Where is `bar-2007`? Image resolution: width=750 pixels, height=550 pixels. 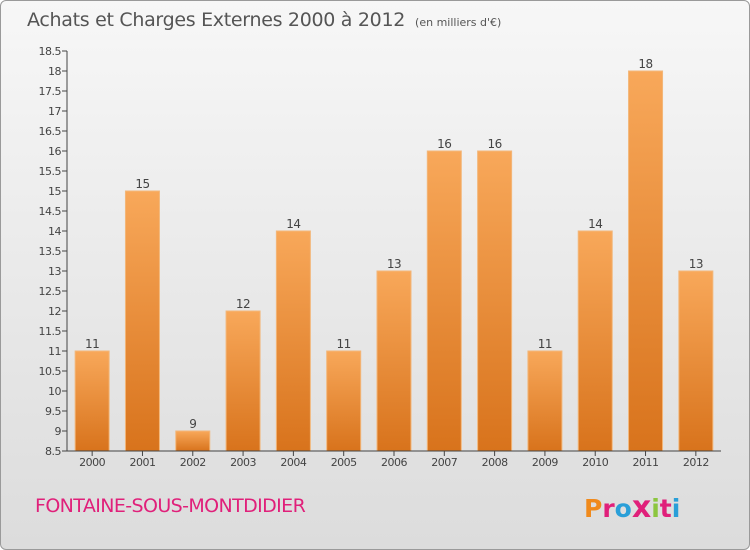 bar-2007 is located at coordinates (444, 301).